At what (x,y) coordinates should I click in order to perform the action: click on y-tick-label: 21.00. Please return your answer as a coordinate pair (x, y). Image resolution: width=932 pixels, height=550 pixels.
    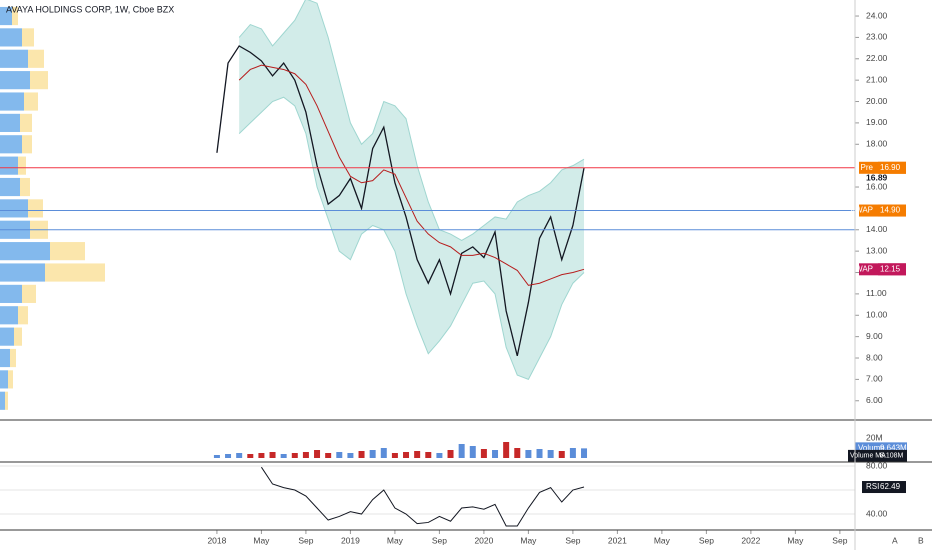
    Looking at the image, I should click on (877, 79).